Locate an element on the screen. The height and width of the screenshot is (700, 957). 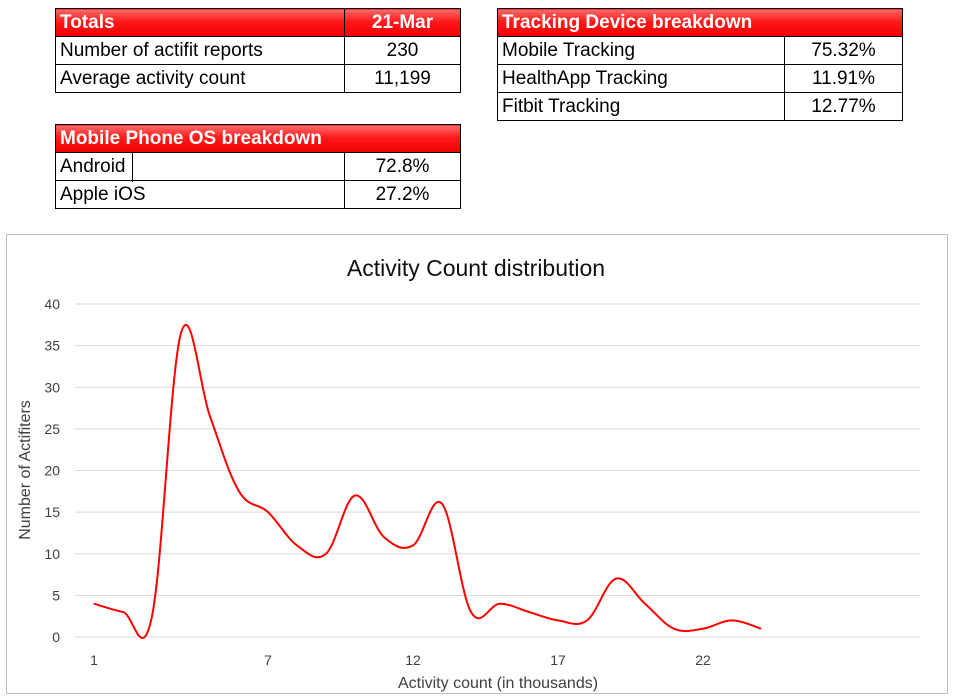
table-row: Apple iOS 27.2% is located at coordinates (258, 194).